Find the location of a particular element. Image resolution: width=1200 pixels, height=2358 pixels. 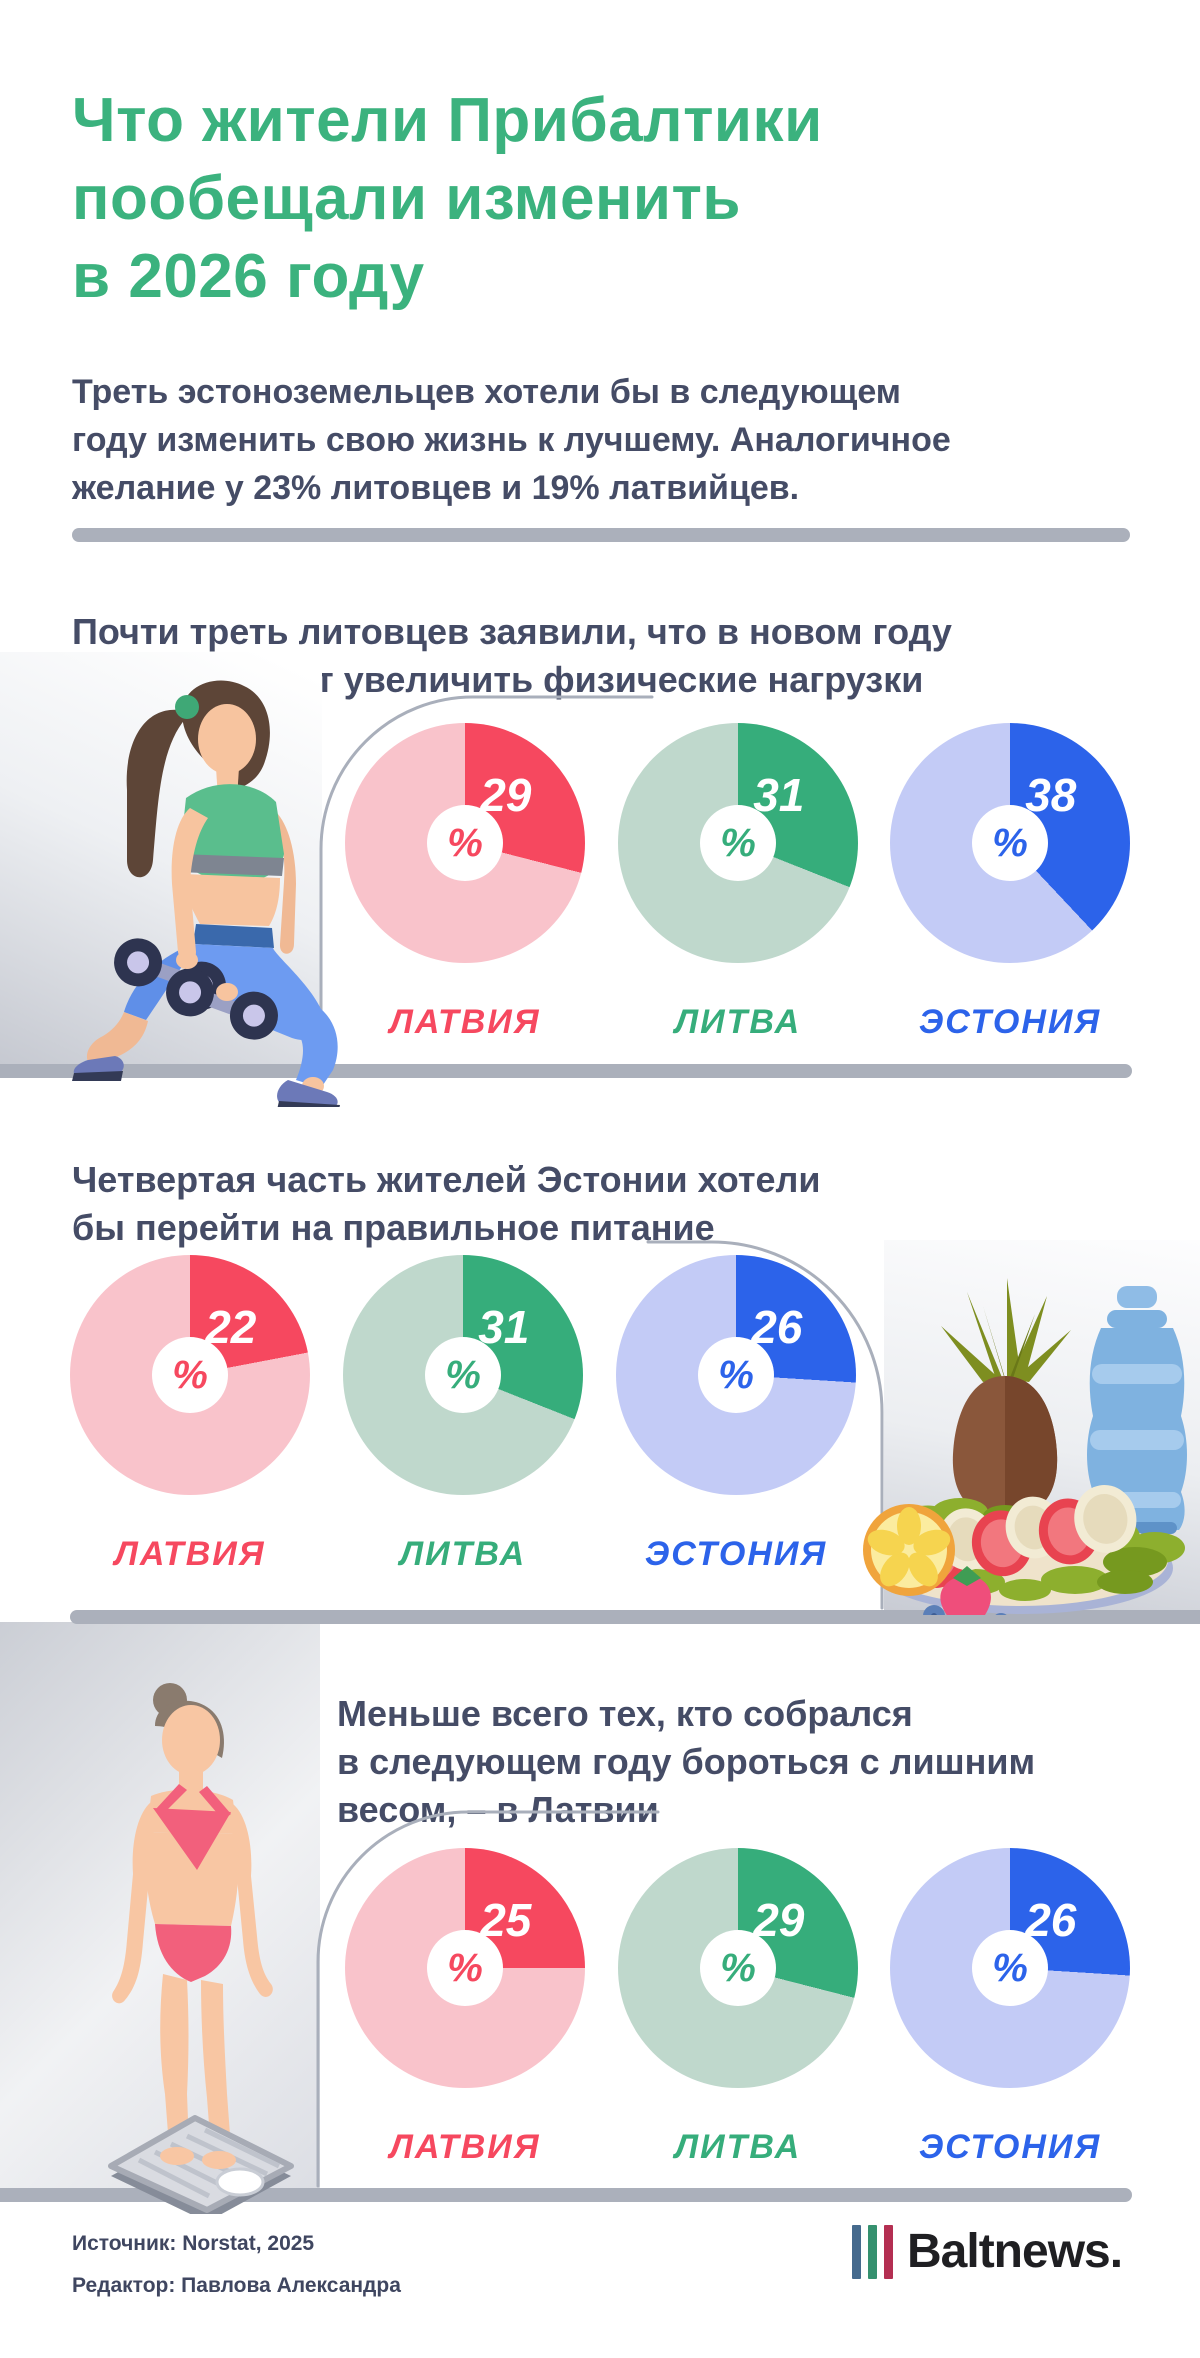

bra-band is located at coordinates (231, 865).